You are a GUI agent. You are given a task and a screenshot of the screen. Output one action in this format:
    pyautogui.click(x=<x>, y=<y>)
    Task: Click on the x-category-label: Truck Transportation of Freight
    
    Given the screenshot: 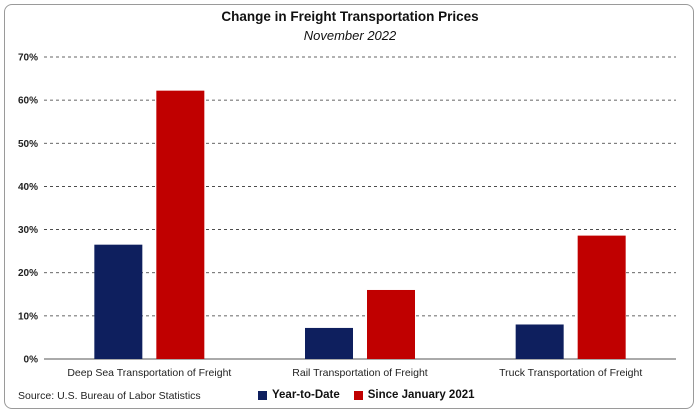 What is the action you would take?
    pyautogui.click(x=570, y=373)
    